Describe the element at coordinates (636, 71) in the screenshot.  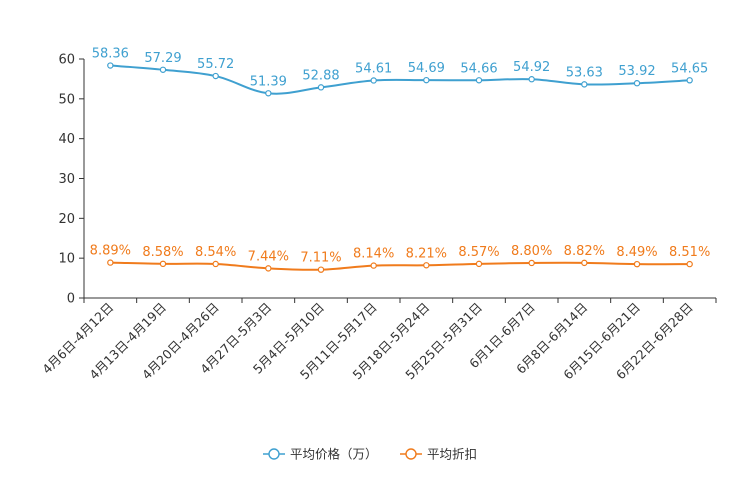
I see `data-label: 53.92` at that location.